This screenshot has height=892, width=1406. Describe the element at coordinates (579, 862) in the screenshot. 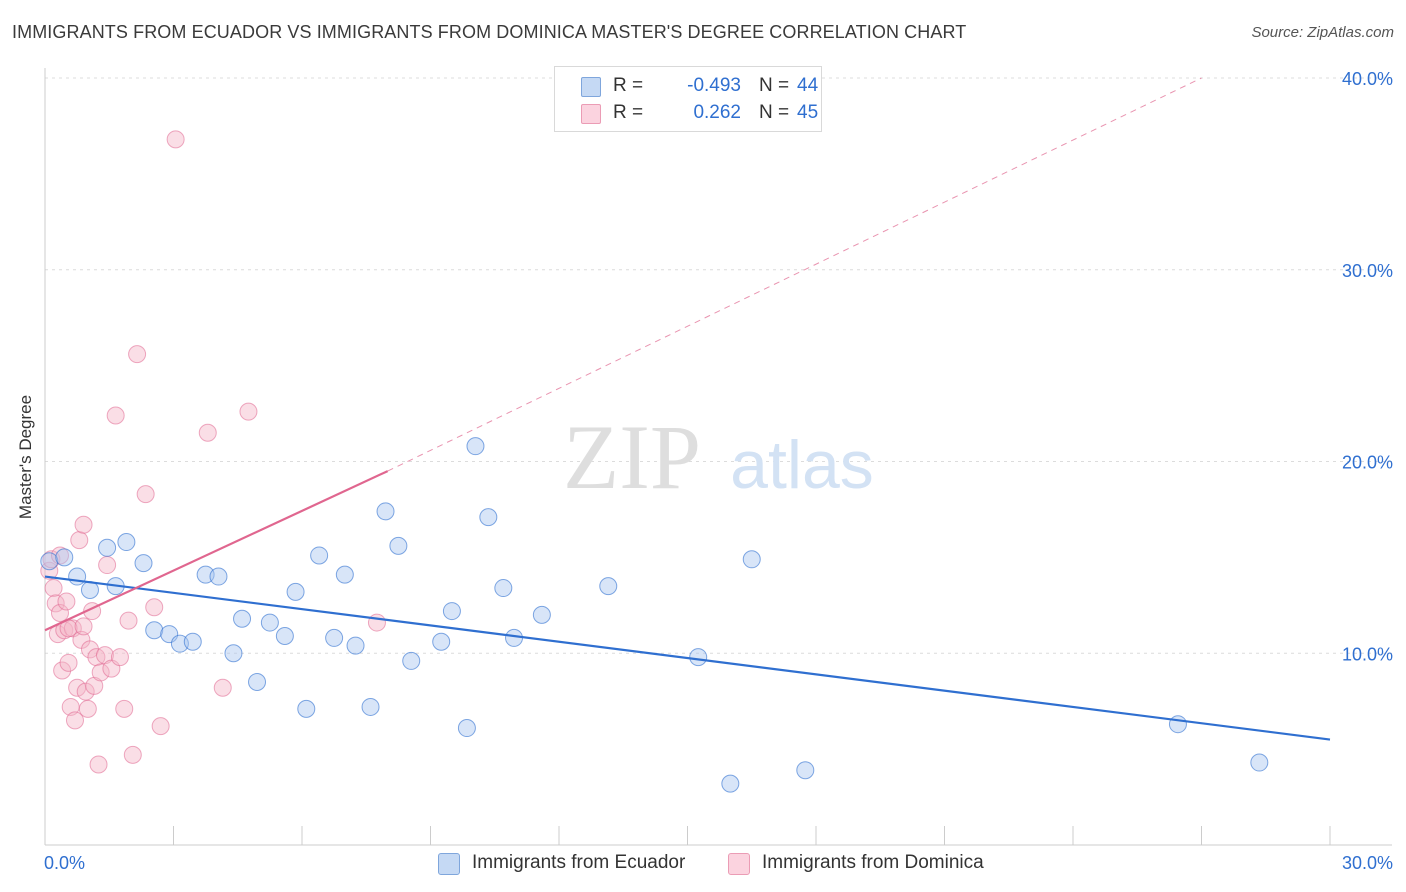

I see `bottom-legend-label-ecuador: Immigrants from Ecuador` at that location.